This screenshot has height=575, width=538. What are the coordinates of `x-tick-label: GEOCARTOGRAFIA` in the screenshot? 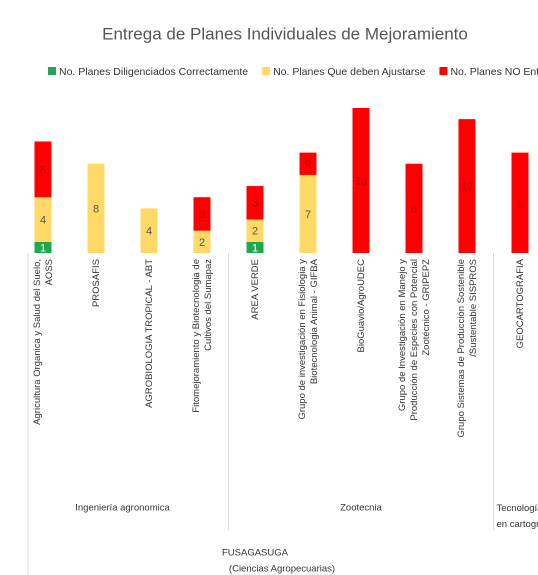 It's located at (520, 303).